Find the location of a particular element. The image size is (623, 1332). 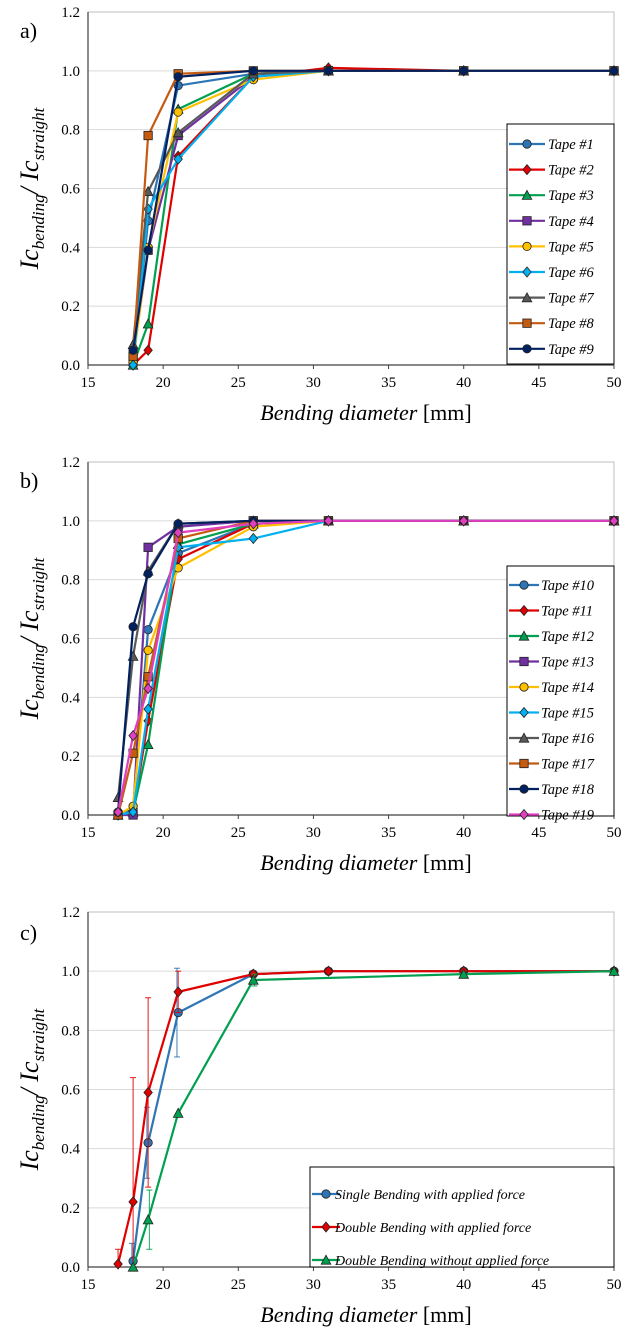

legend-item: Tape #14 is located at coordinates (551, 688).